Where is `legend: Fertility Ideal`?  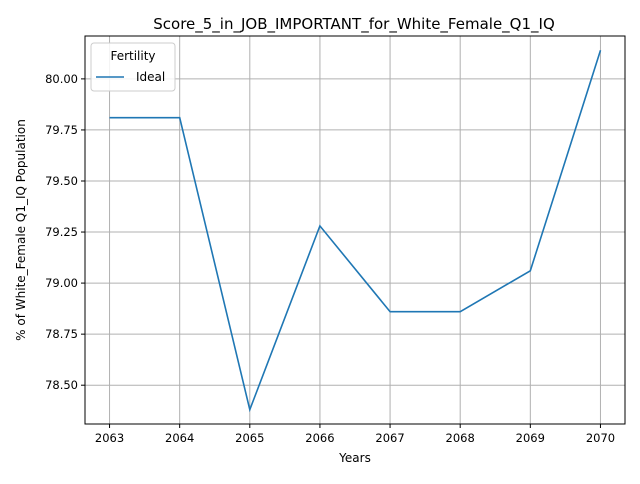
legend: Fertility Ideal is located at coordinates (133, 67).